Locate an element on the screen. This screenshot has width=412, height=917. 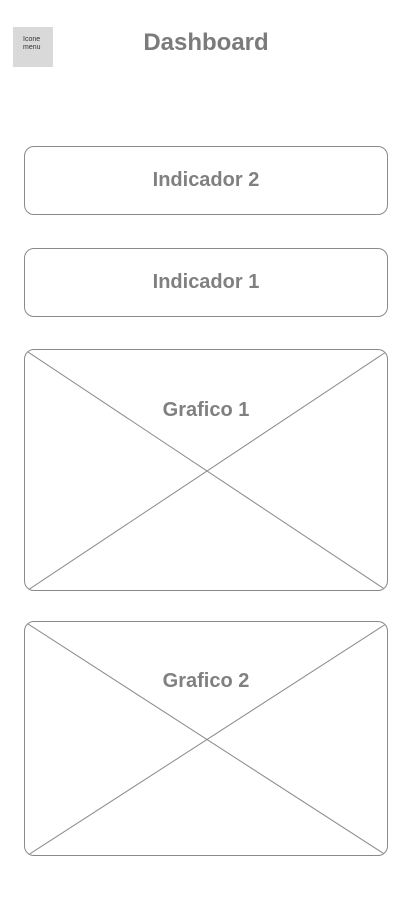
indicator-1-card: Indicador 1 is located at coordinates (206, 282).